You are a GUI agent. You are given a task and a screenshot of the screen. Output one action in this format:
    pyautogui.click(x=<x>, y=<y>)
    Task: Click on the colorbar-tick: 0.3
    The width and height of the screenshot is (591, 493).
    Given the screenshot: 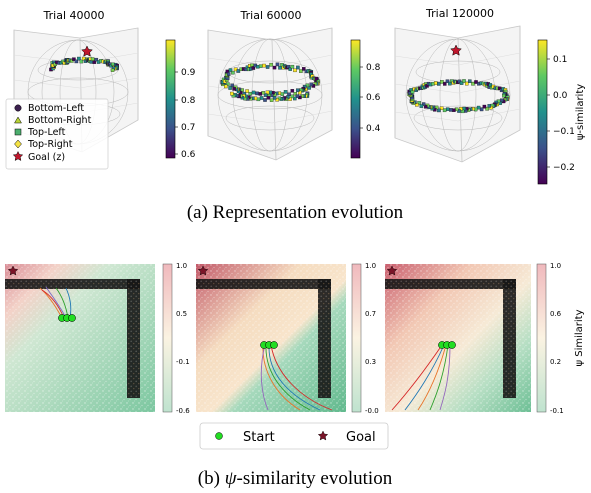 What is the action you would take?
    pyautogui.click(x=370, y=362)
    